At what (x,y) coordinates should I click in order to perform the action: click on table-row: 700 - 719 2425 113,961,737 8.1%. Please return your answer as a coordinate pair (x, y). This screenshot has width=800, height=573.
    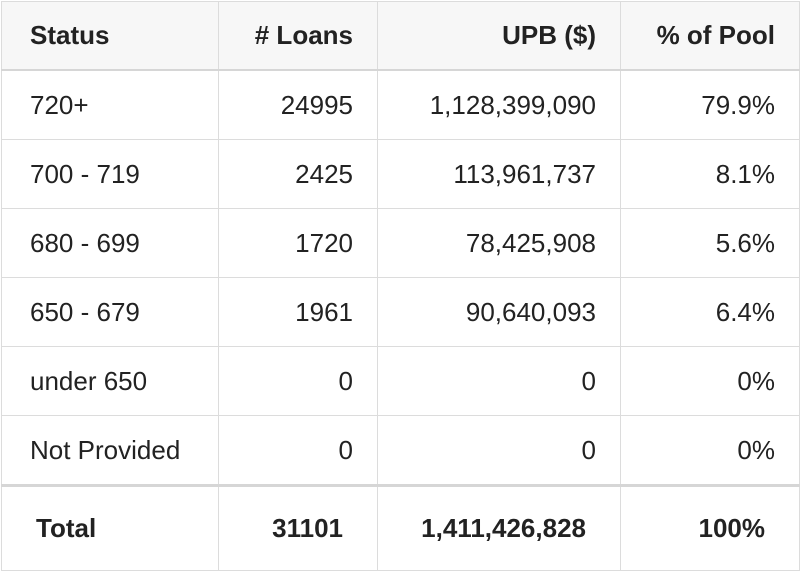
    Looking at the image, I should click on (400, 174).